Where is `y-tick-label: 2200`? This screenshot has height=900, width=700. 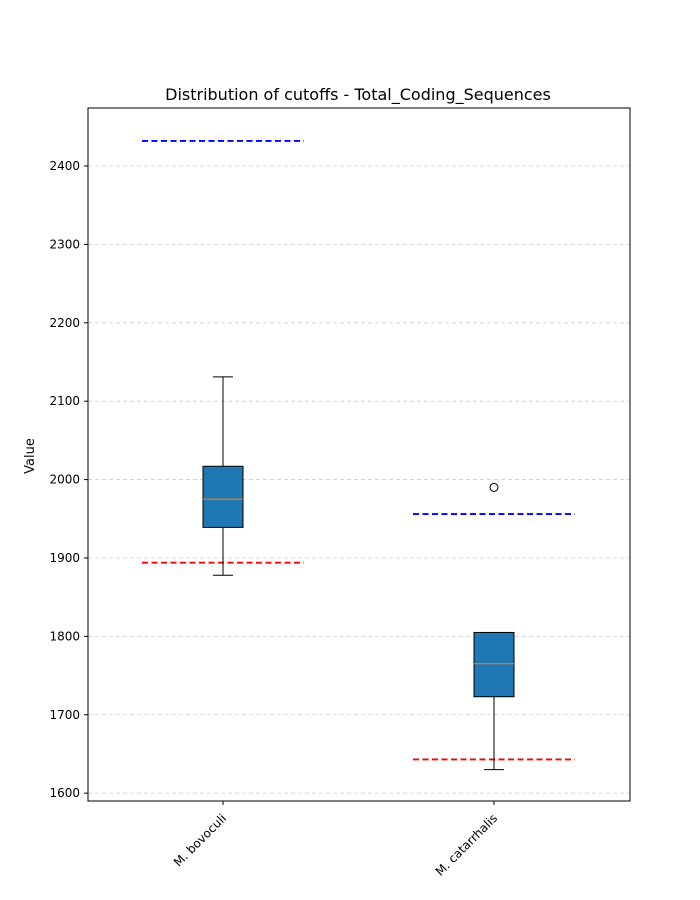 y-tick-label: 2200 is located at coordinates (64, 323).